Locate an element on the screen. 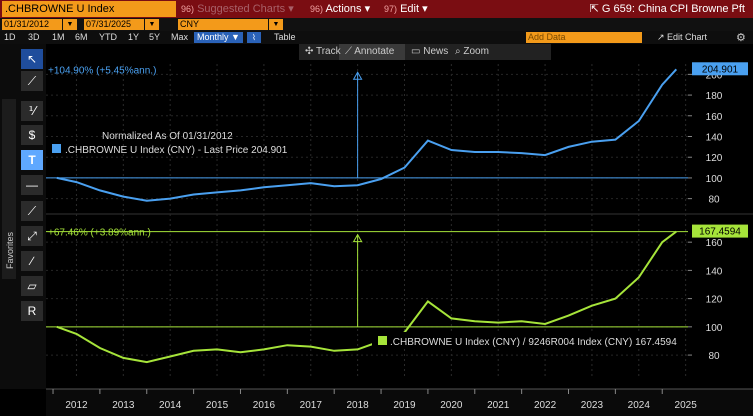 Image resolution: width=753 pixels, height=416 pixels. bottom-last-value-label: 167.4594 is located at coordinates (720, 232).